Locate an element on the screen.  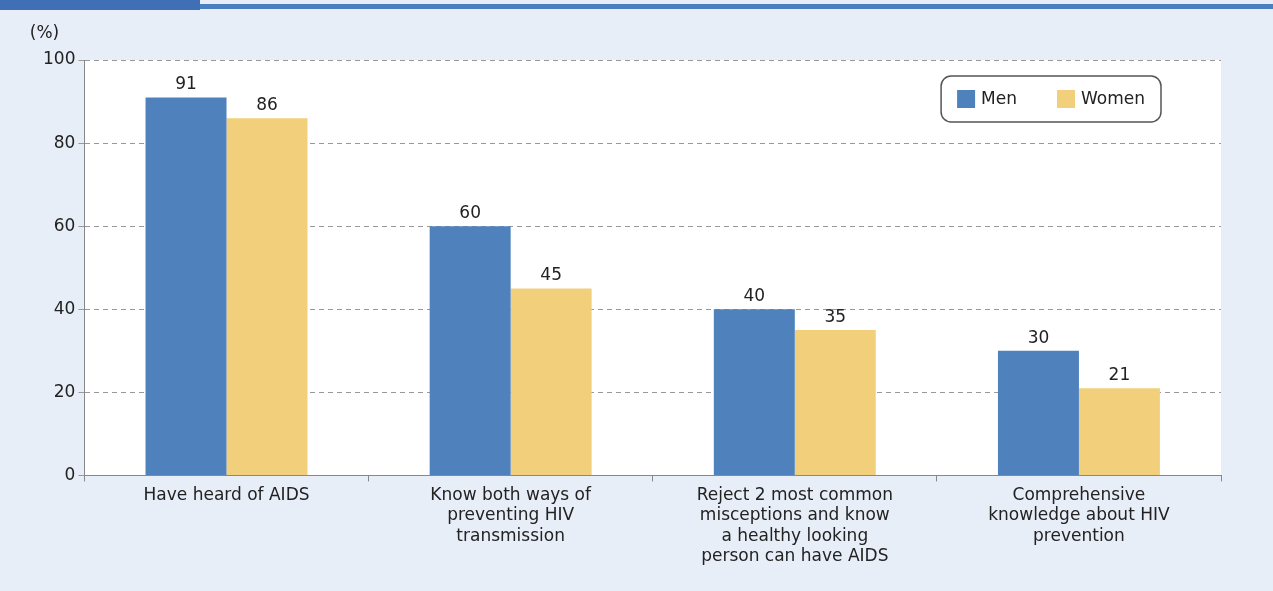
data-label: 21 is located at coordinates (1119, 374).